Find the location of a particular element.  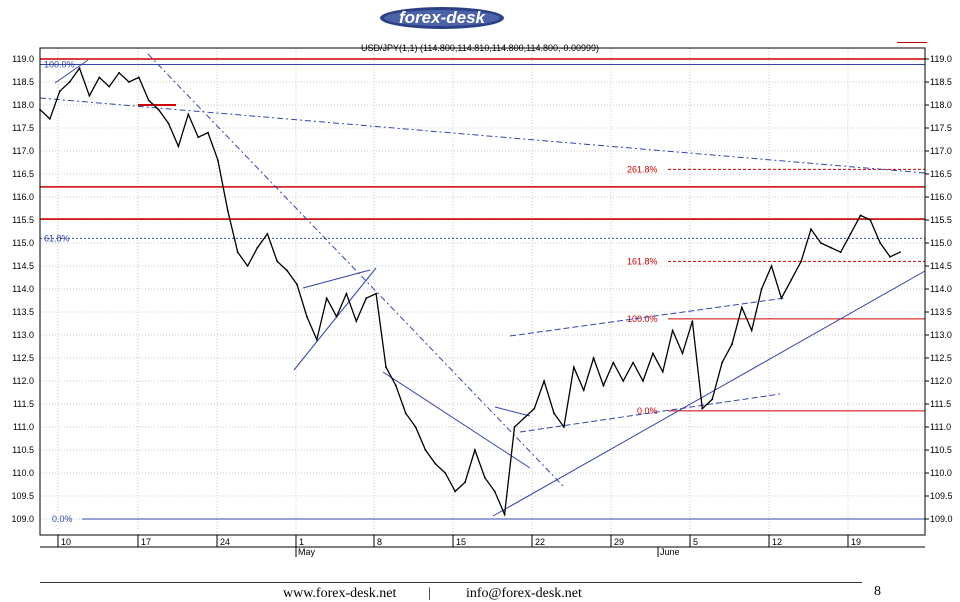

fib-level-label: 100.0% is located at coordinates (59, 65).